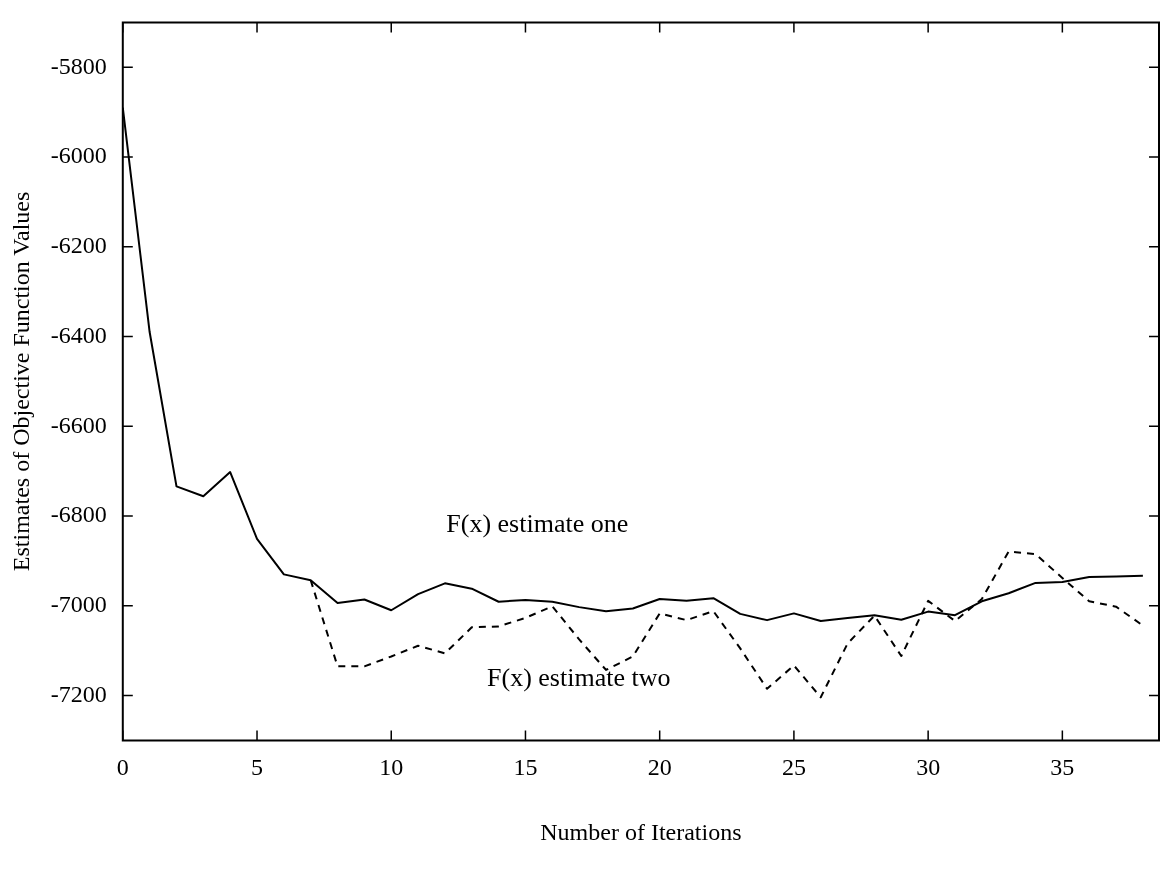  Describe the element at coordinates (537, 523) in the screenshot. I see `series-label: F(x) estimate one` at that location.